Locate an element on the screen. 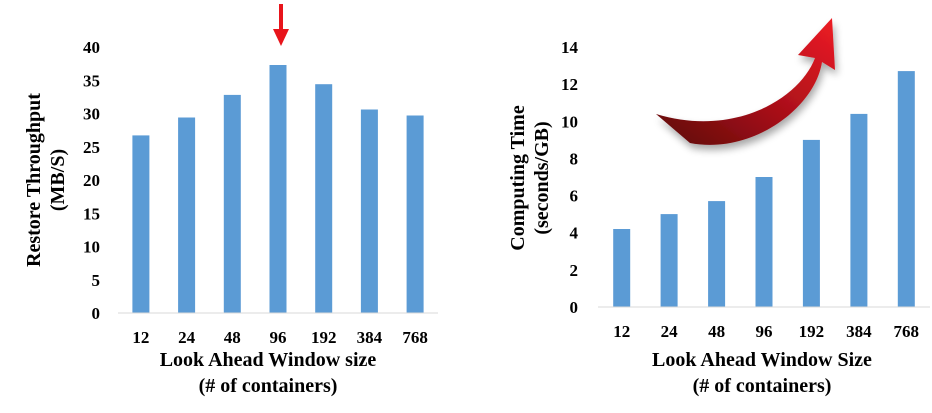  y-tick-label: 30 is located at coordinates (91, 114).